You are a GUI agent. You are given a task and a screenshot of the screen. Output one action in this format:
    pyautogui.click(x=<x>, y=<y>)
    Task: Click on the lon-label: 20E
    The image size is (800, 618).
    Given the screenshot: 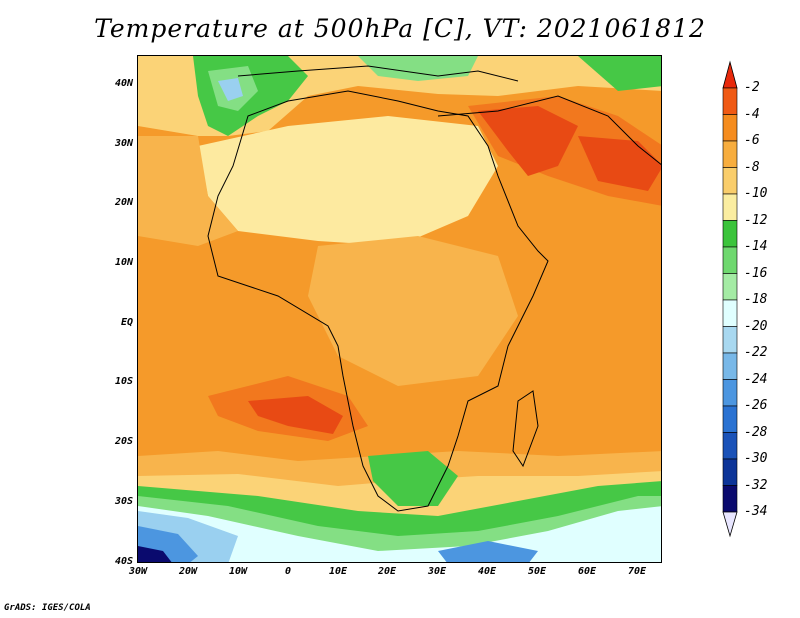 What is the action you would take?
    pyautogui.click(x=387, y=571)
    